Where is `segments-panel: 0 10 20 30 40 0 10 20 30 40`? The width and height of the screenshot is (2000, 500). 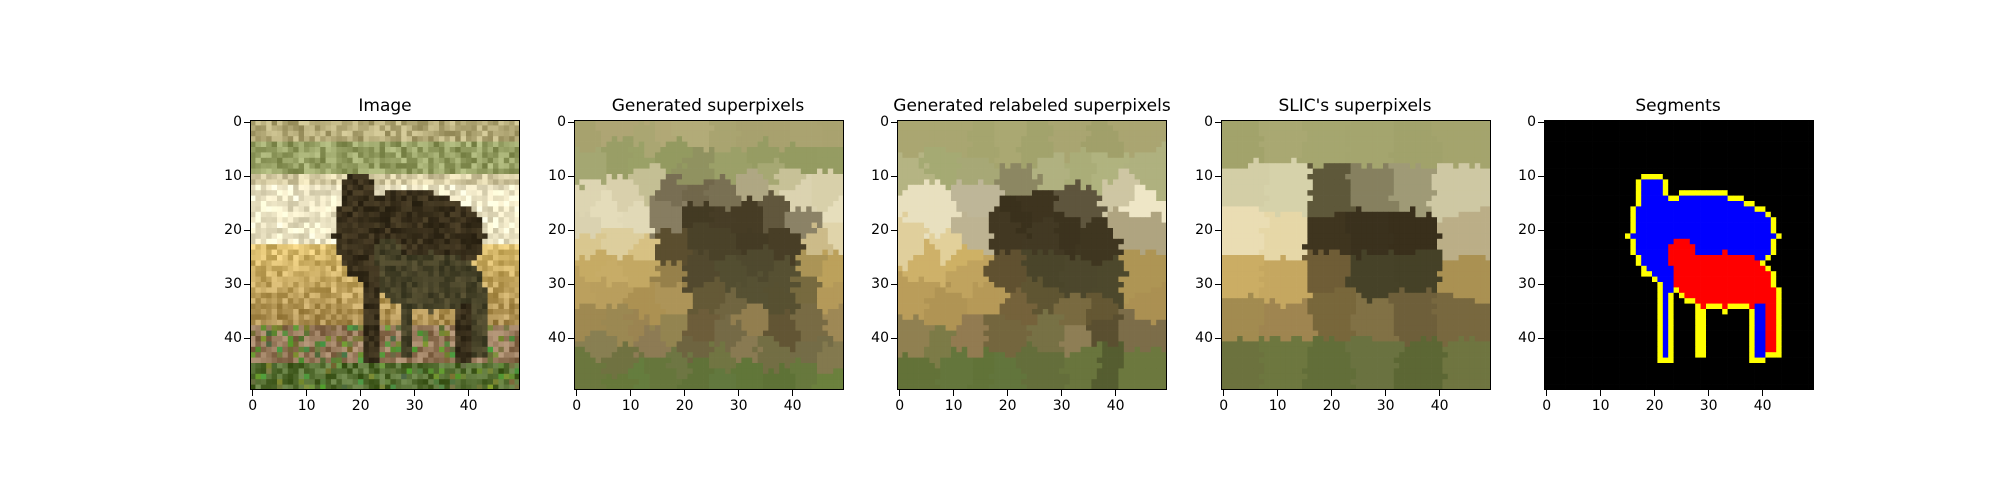 segments-panel: 0 10 20 30 40 0 10 20 30 40 is located at coordinates (1666, 264).